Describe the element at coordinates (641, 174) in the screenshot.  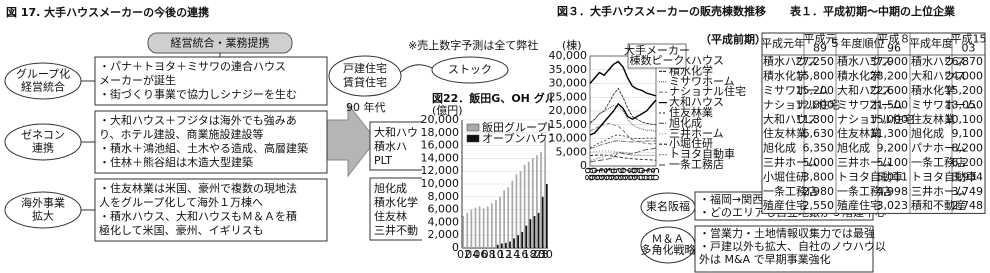
I see `x-tick-label: 00` at that location.